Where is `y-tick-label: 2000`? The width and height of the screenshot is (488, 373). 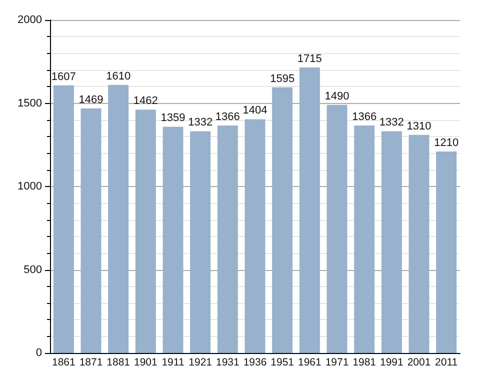
y-tick-label: 2000 is located at coordinates (30, 20).